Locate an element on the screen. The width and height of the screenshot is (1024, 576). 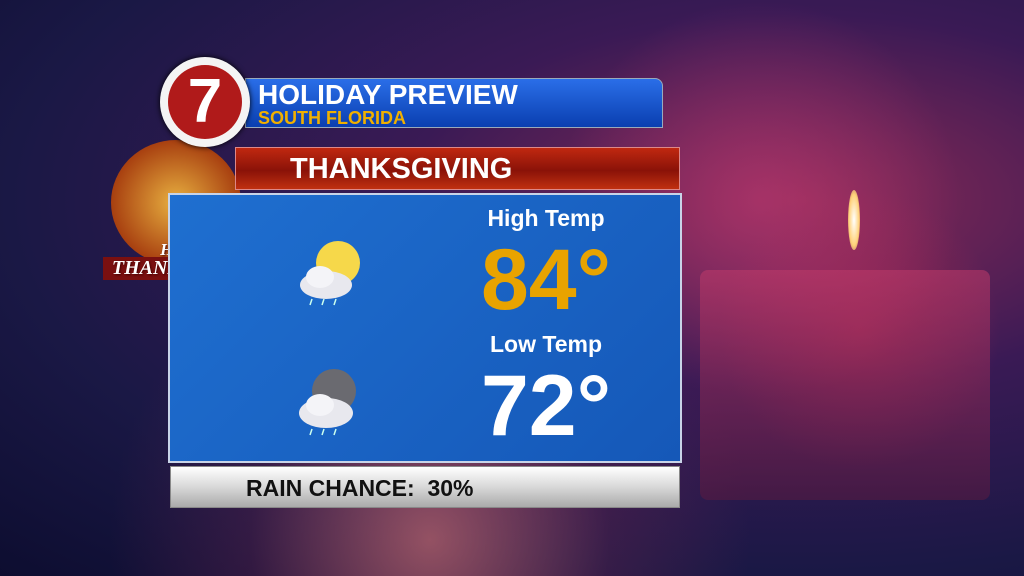
logo-text: 7 is located at coordinates (205, 102).